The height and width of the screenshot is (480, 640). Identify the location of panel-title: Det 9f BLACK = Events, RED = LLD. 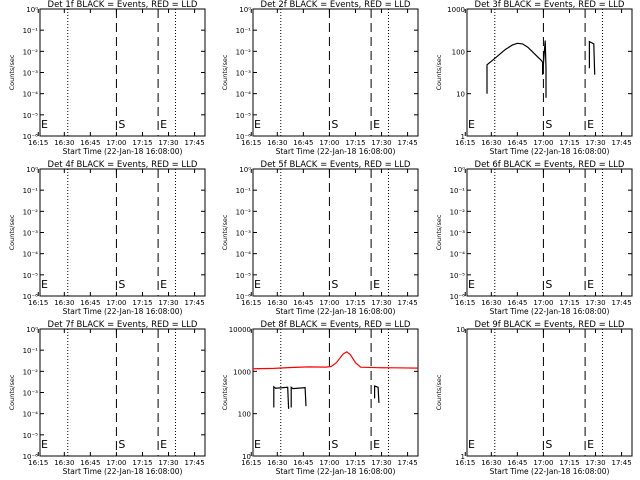
(550, 325).